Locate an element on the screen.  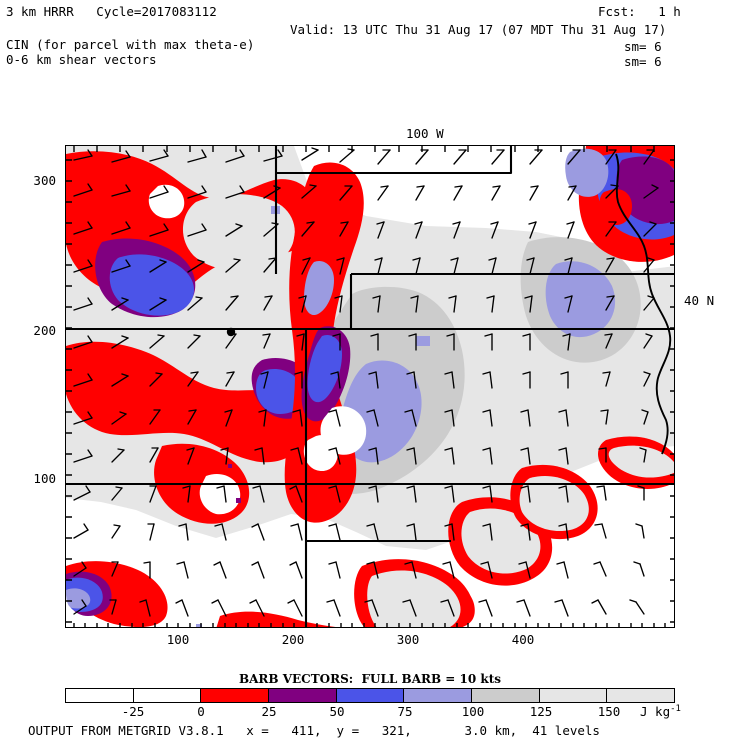
vector-field-label: 0-6 km shear vectors is located at coordinates (81, 59).